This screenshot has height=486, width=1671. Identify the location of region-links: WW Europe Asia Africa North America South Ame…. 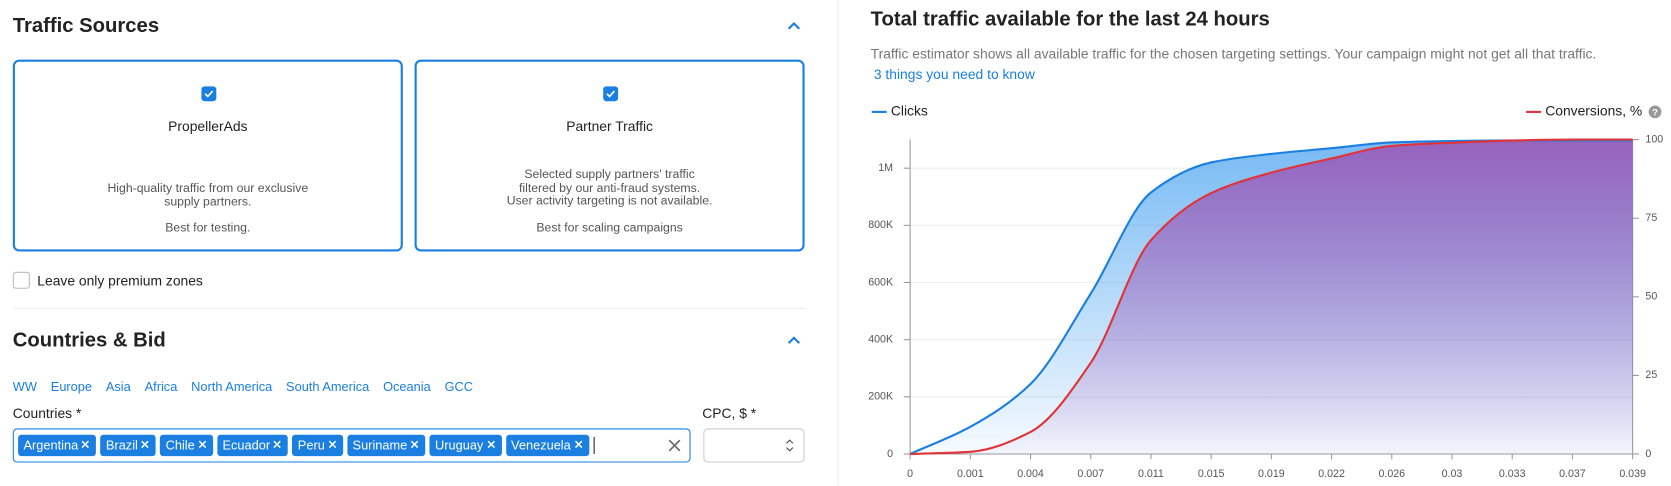
(243, 386).